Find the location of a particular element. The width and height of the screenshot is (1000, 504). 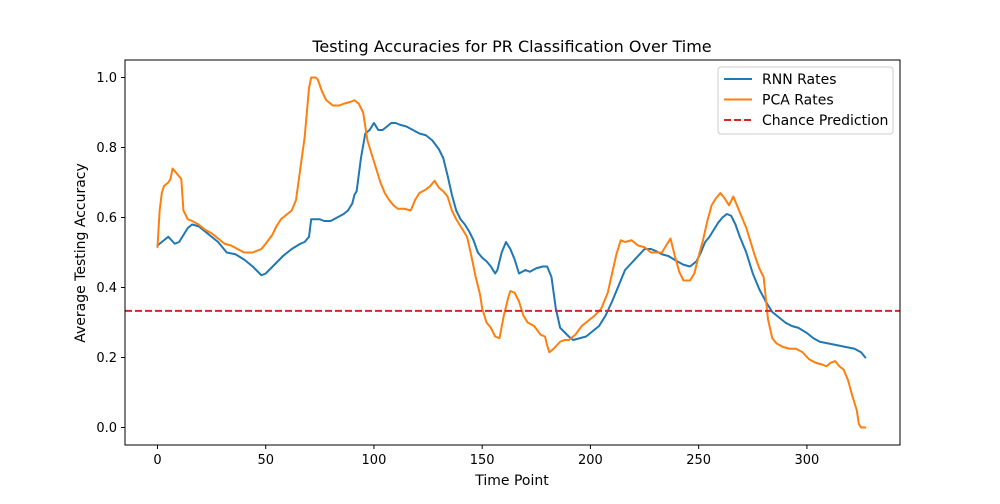

x-tick-label: 0 is located at coordinates (157, 460).